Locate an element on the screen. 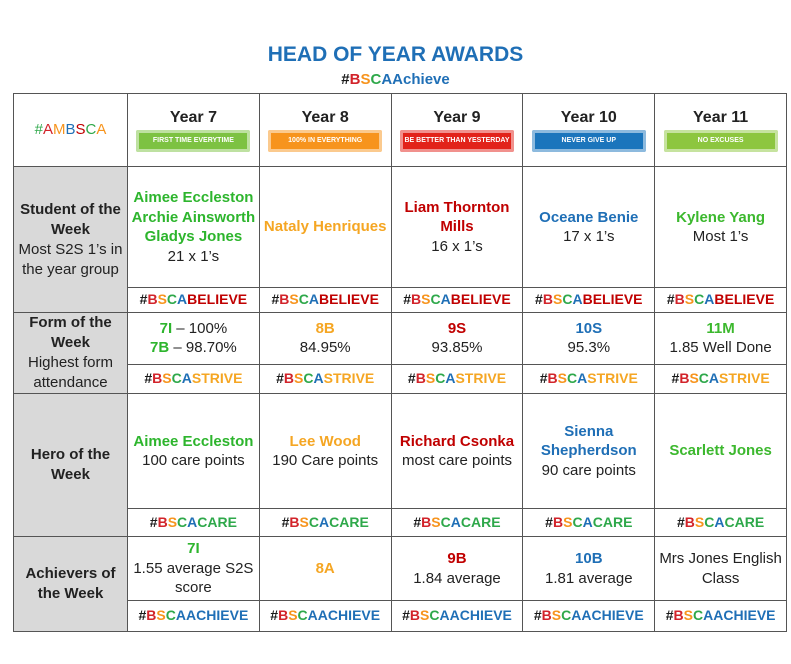 Image resolution: width=791 pixels, height=664 pixels. winner-detail: 1.85 Well Done is located at coordinates (720, 348).